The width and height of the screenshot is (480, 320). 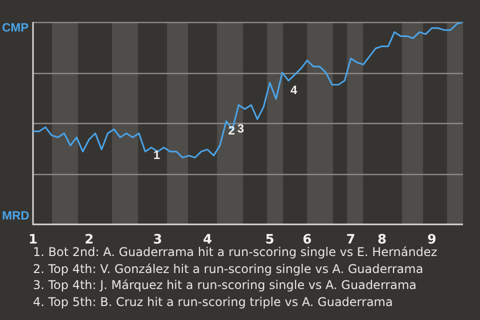 What do you see at coordinates (232, 130) in the screenshot?
I see `annotation: 2` at bounding box center [232, 130].